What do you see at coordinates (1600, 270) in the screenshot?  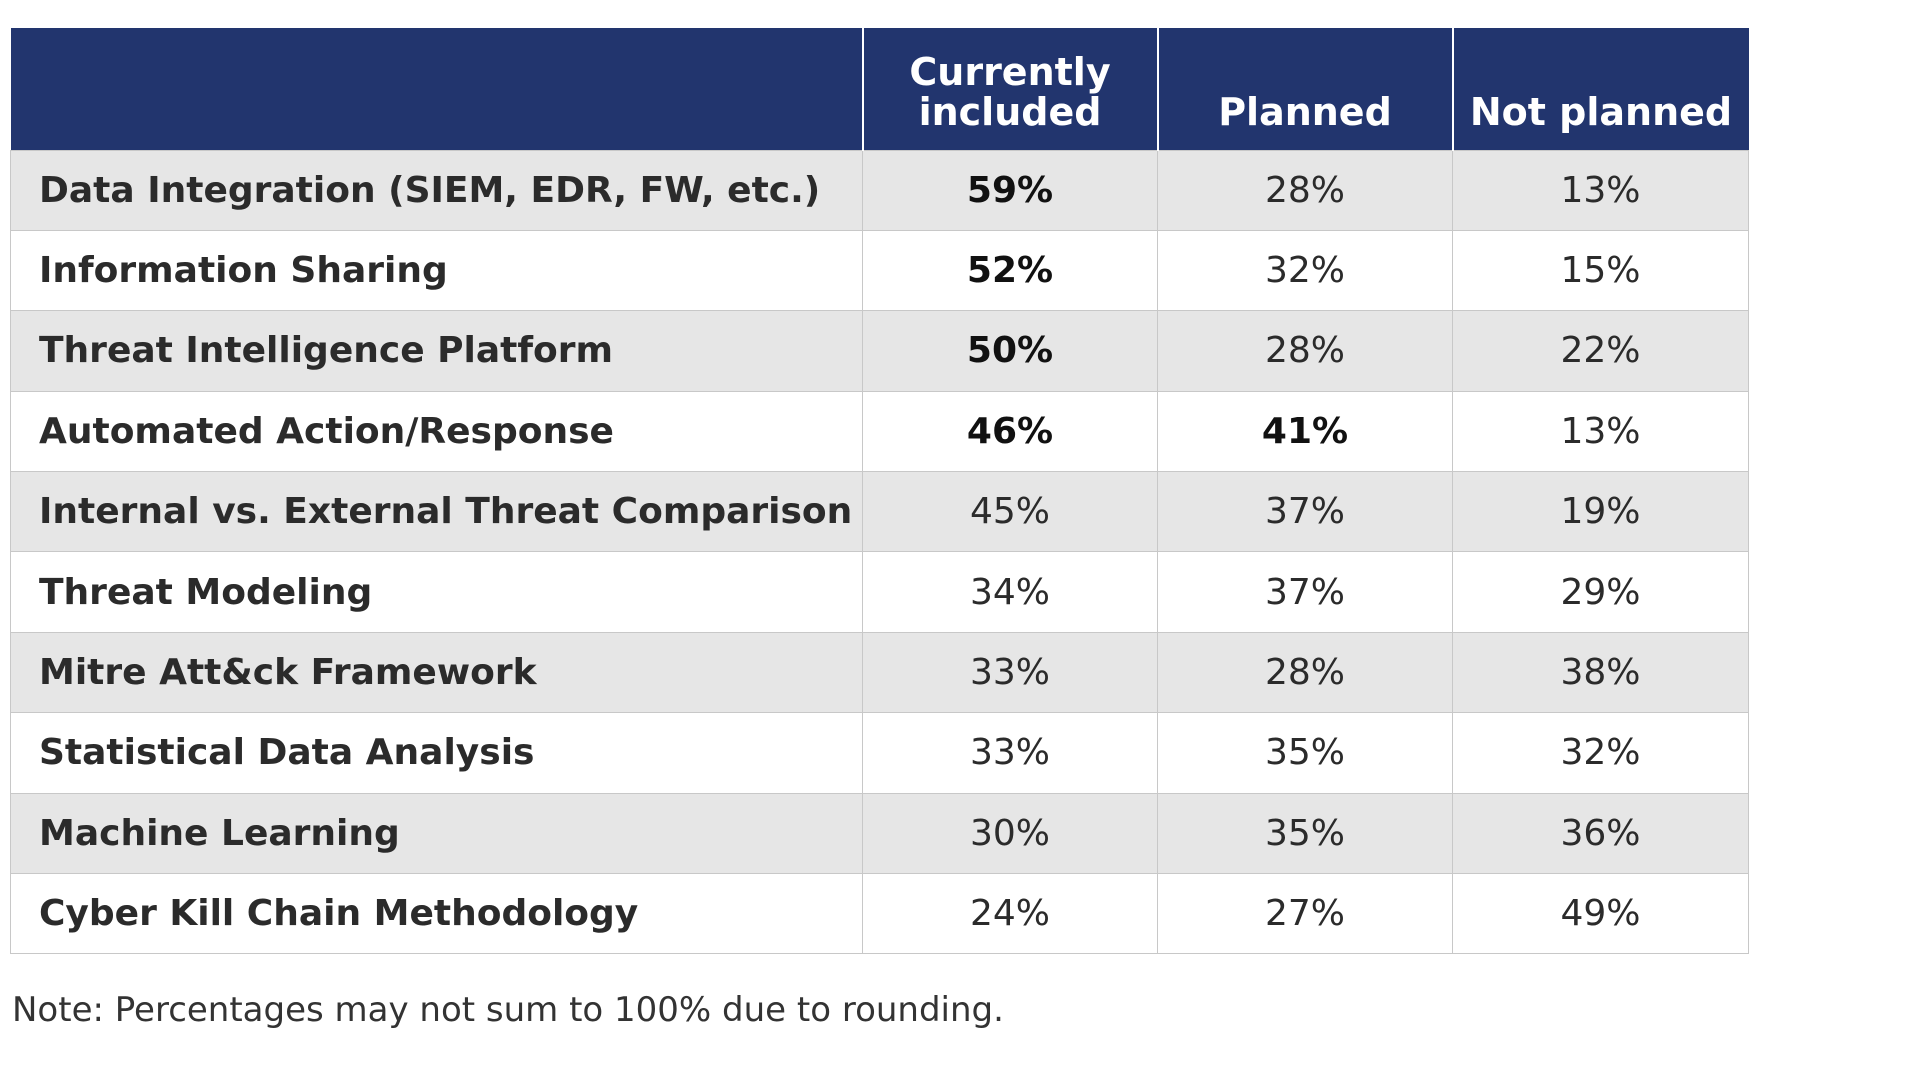 I see `not-planned-value: 15%` at bounding box center [1600, 270].